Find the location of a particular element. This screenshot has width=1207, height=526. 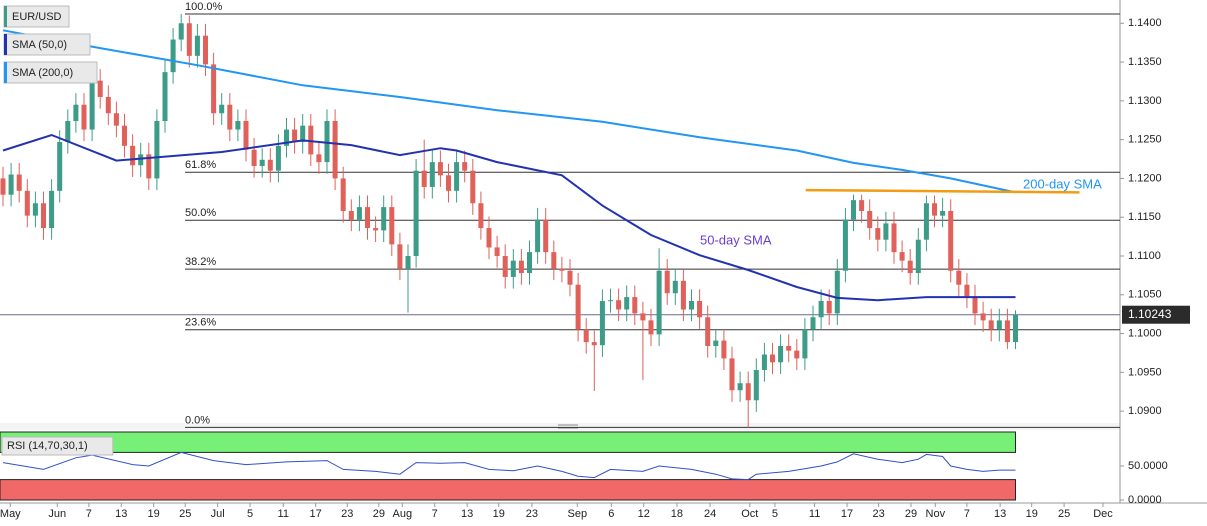

x-tick-label: Nov is located at coordinates (936, 514).